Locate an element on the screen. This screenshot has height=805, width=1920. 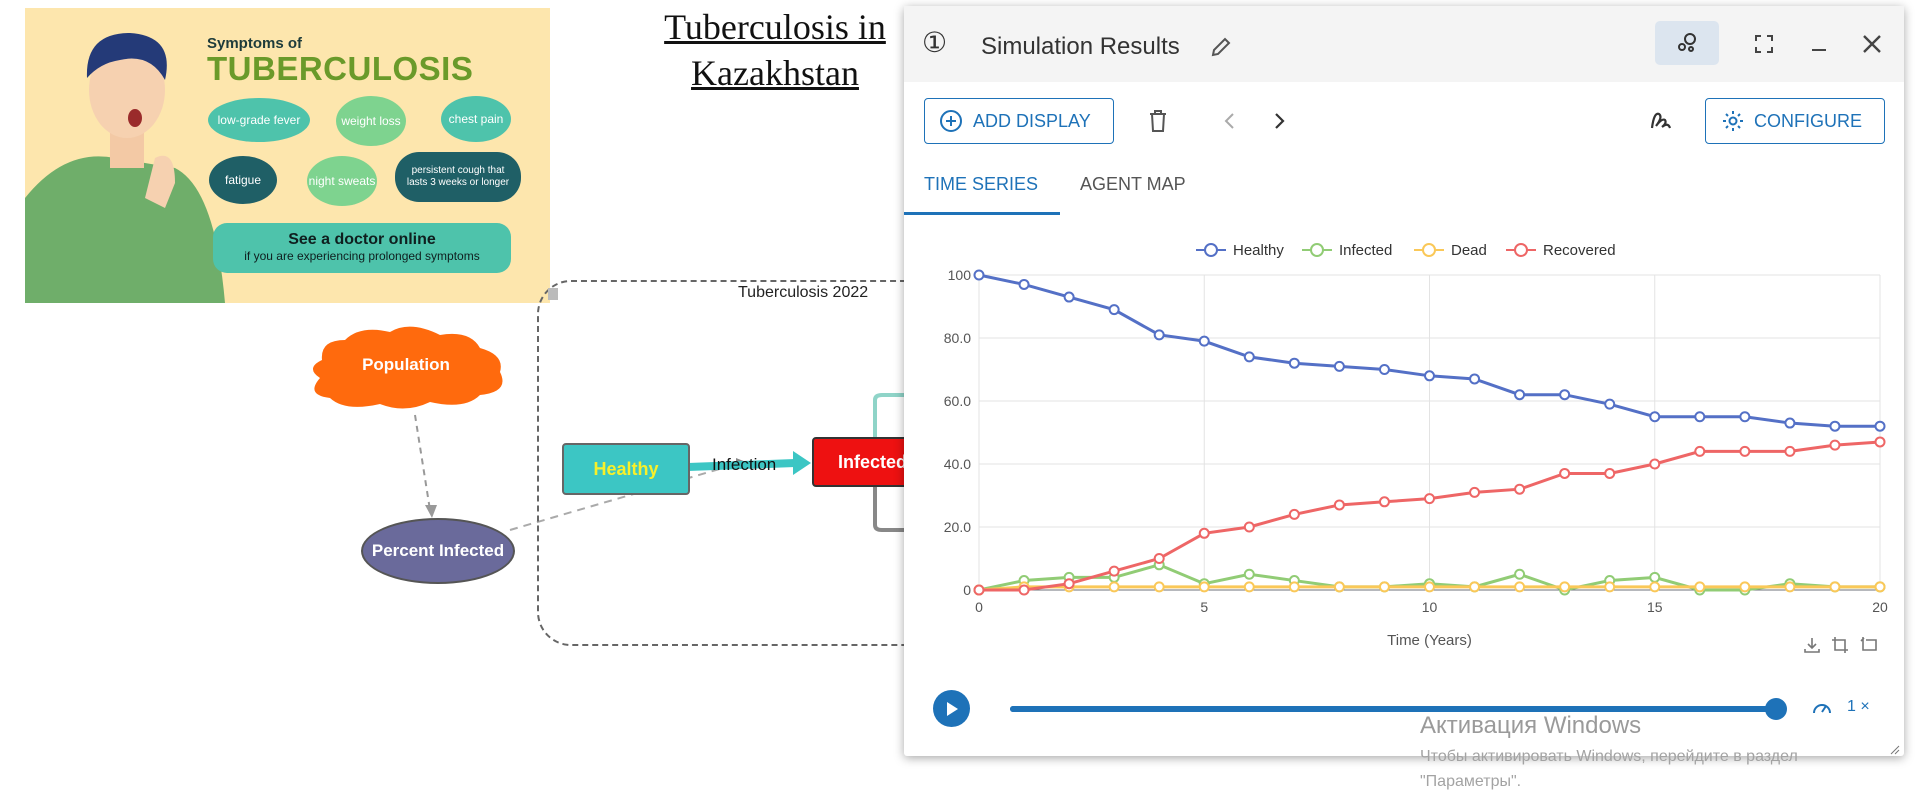
play-button is located at coordinates (951, 708).